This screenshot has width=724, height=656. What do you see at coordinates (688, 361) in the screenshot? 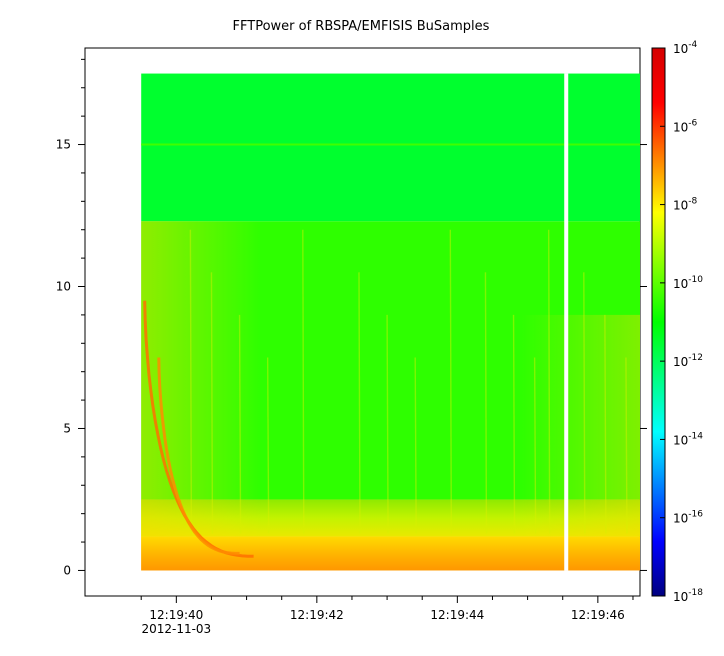
I see `colorbar-tick-label: 10⁻¹²` at bounding box center [688, 361].